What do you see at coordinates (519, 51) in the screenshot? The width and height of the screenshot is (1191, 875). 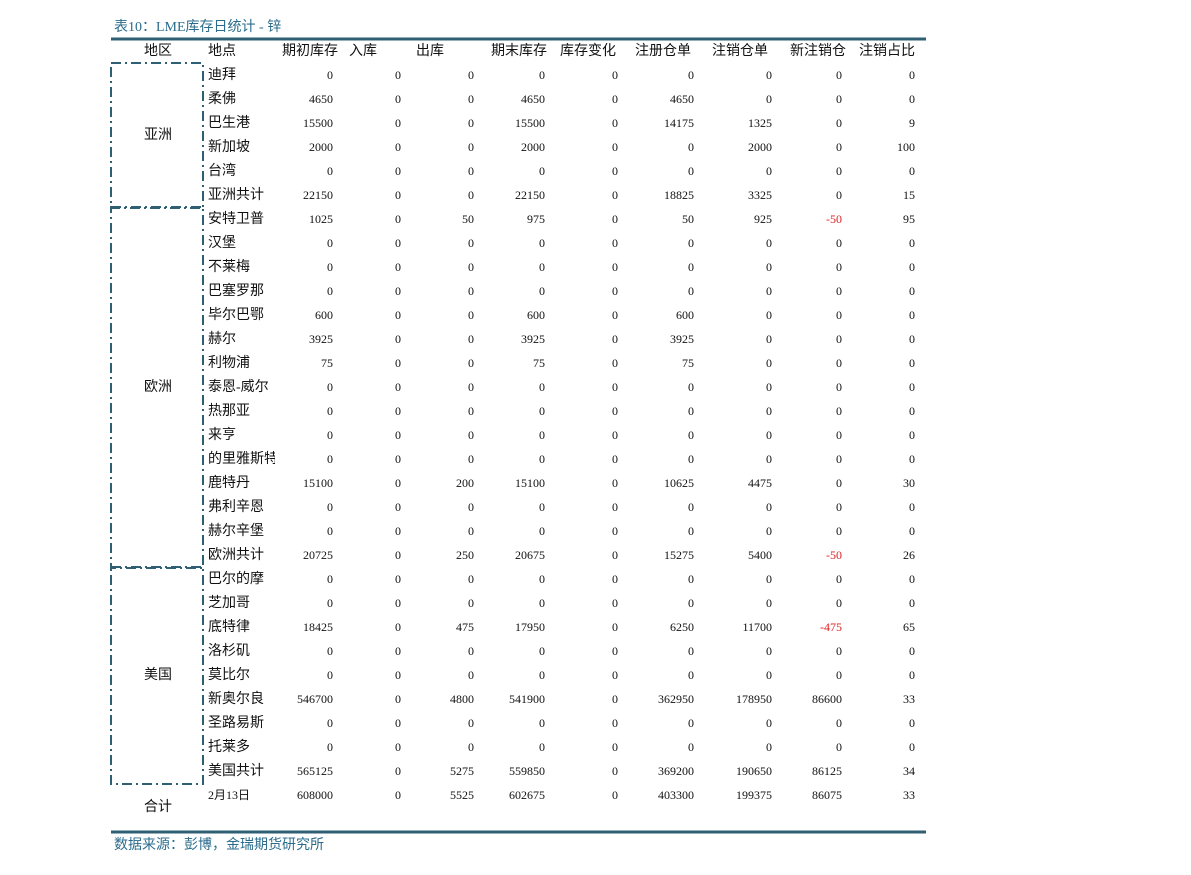 I see `column-header: 期末库存` at bounding box center [519, 51].